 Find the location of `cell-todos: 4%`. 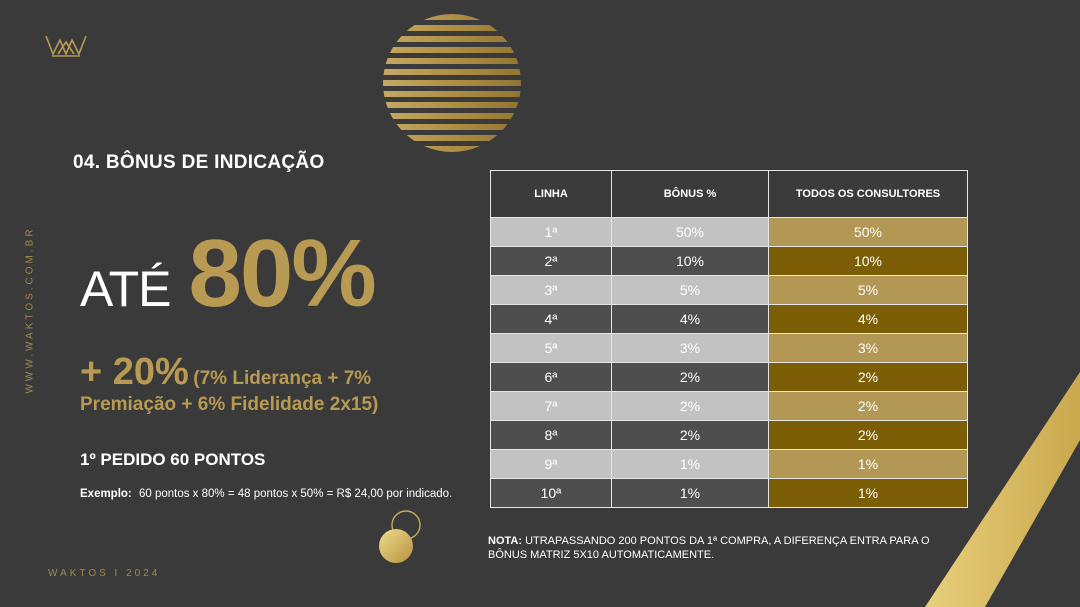

cell-todos: 4% is located at coordinates (868, 319).